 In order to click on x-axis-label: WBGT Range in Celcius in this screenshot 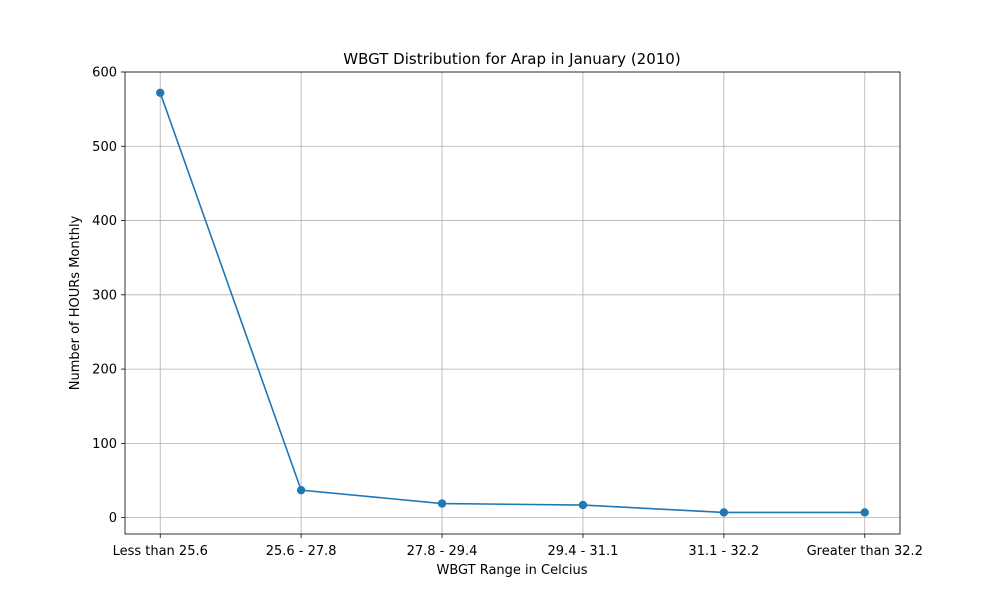, I will do `click(511, 570)`.